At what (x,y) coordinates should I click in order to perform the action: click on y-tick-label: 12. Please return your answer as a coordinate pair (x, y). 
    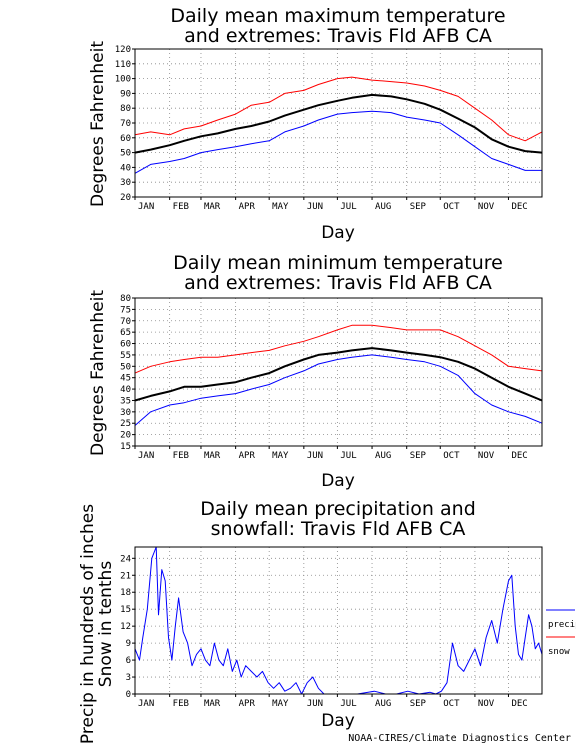
    Looking at the image, I should click on (125, 627).